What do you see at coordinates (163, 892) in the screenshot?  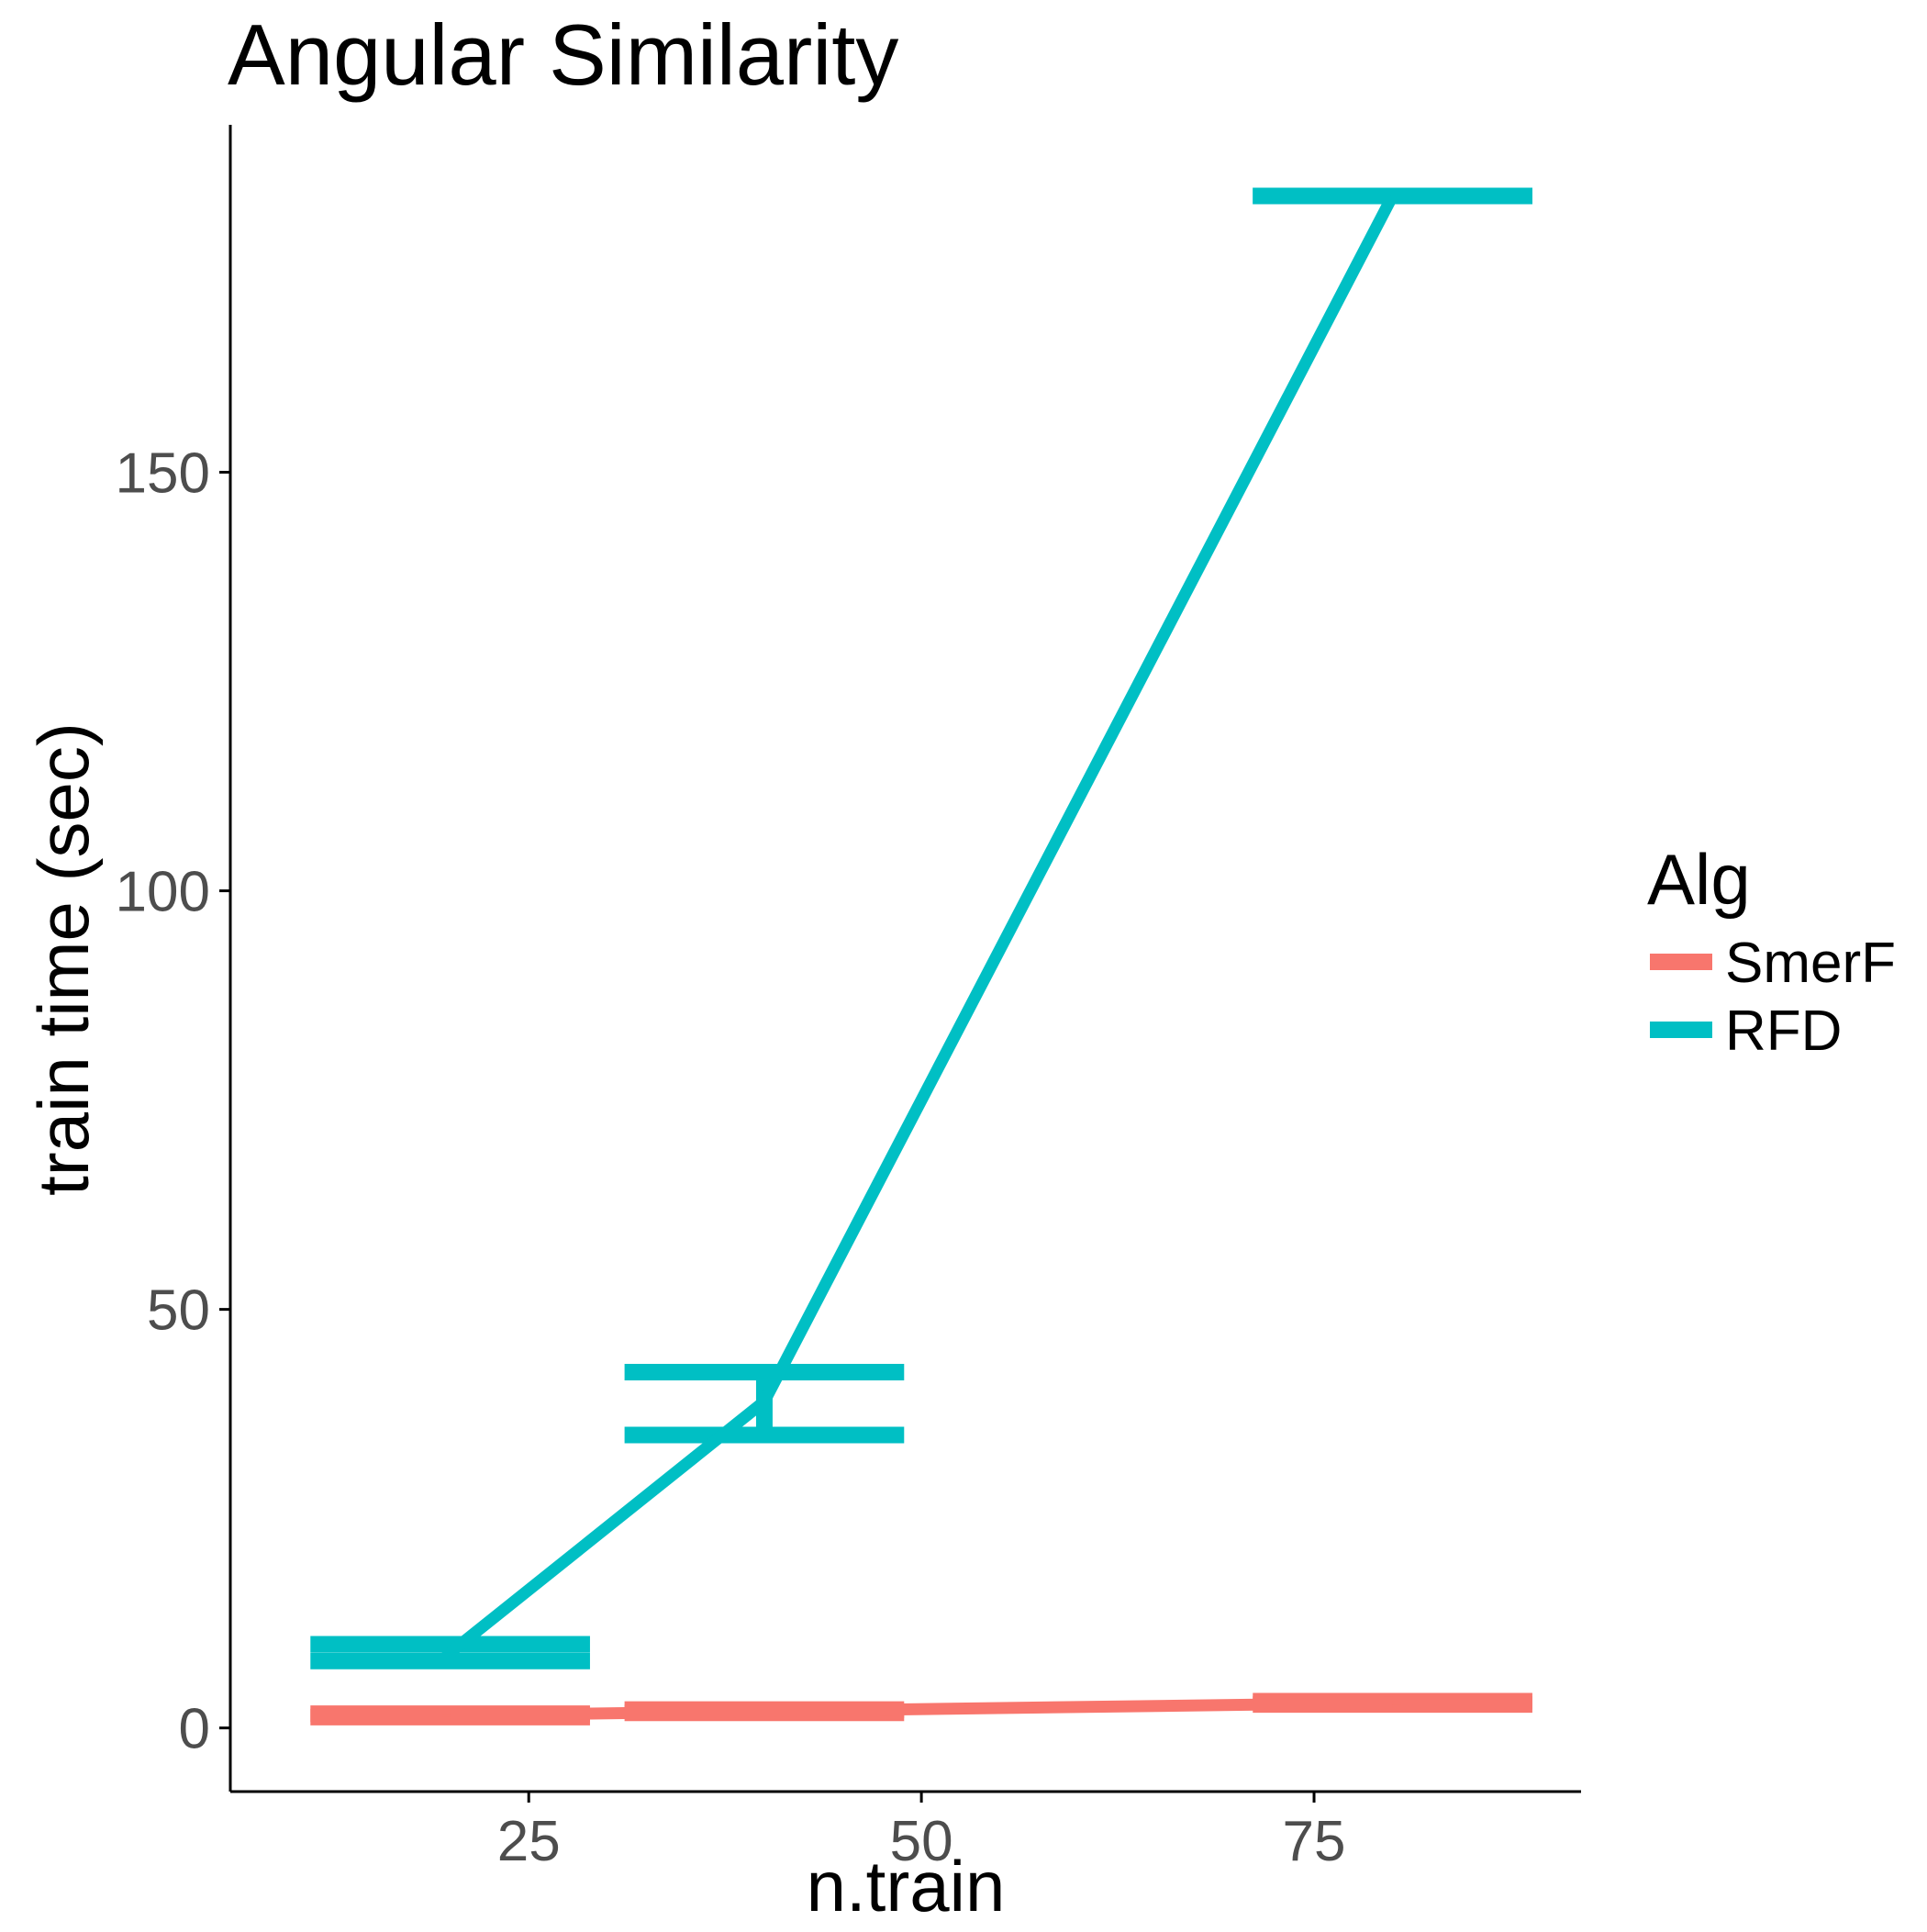 I see `y-tick-label: 100` at bounding box center [163, 892].